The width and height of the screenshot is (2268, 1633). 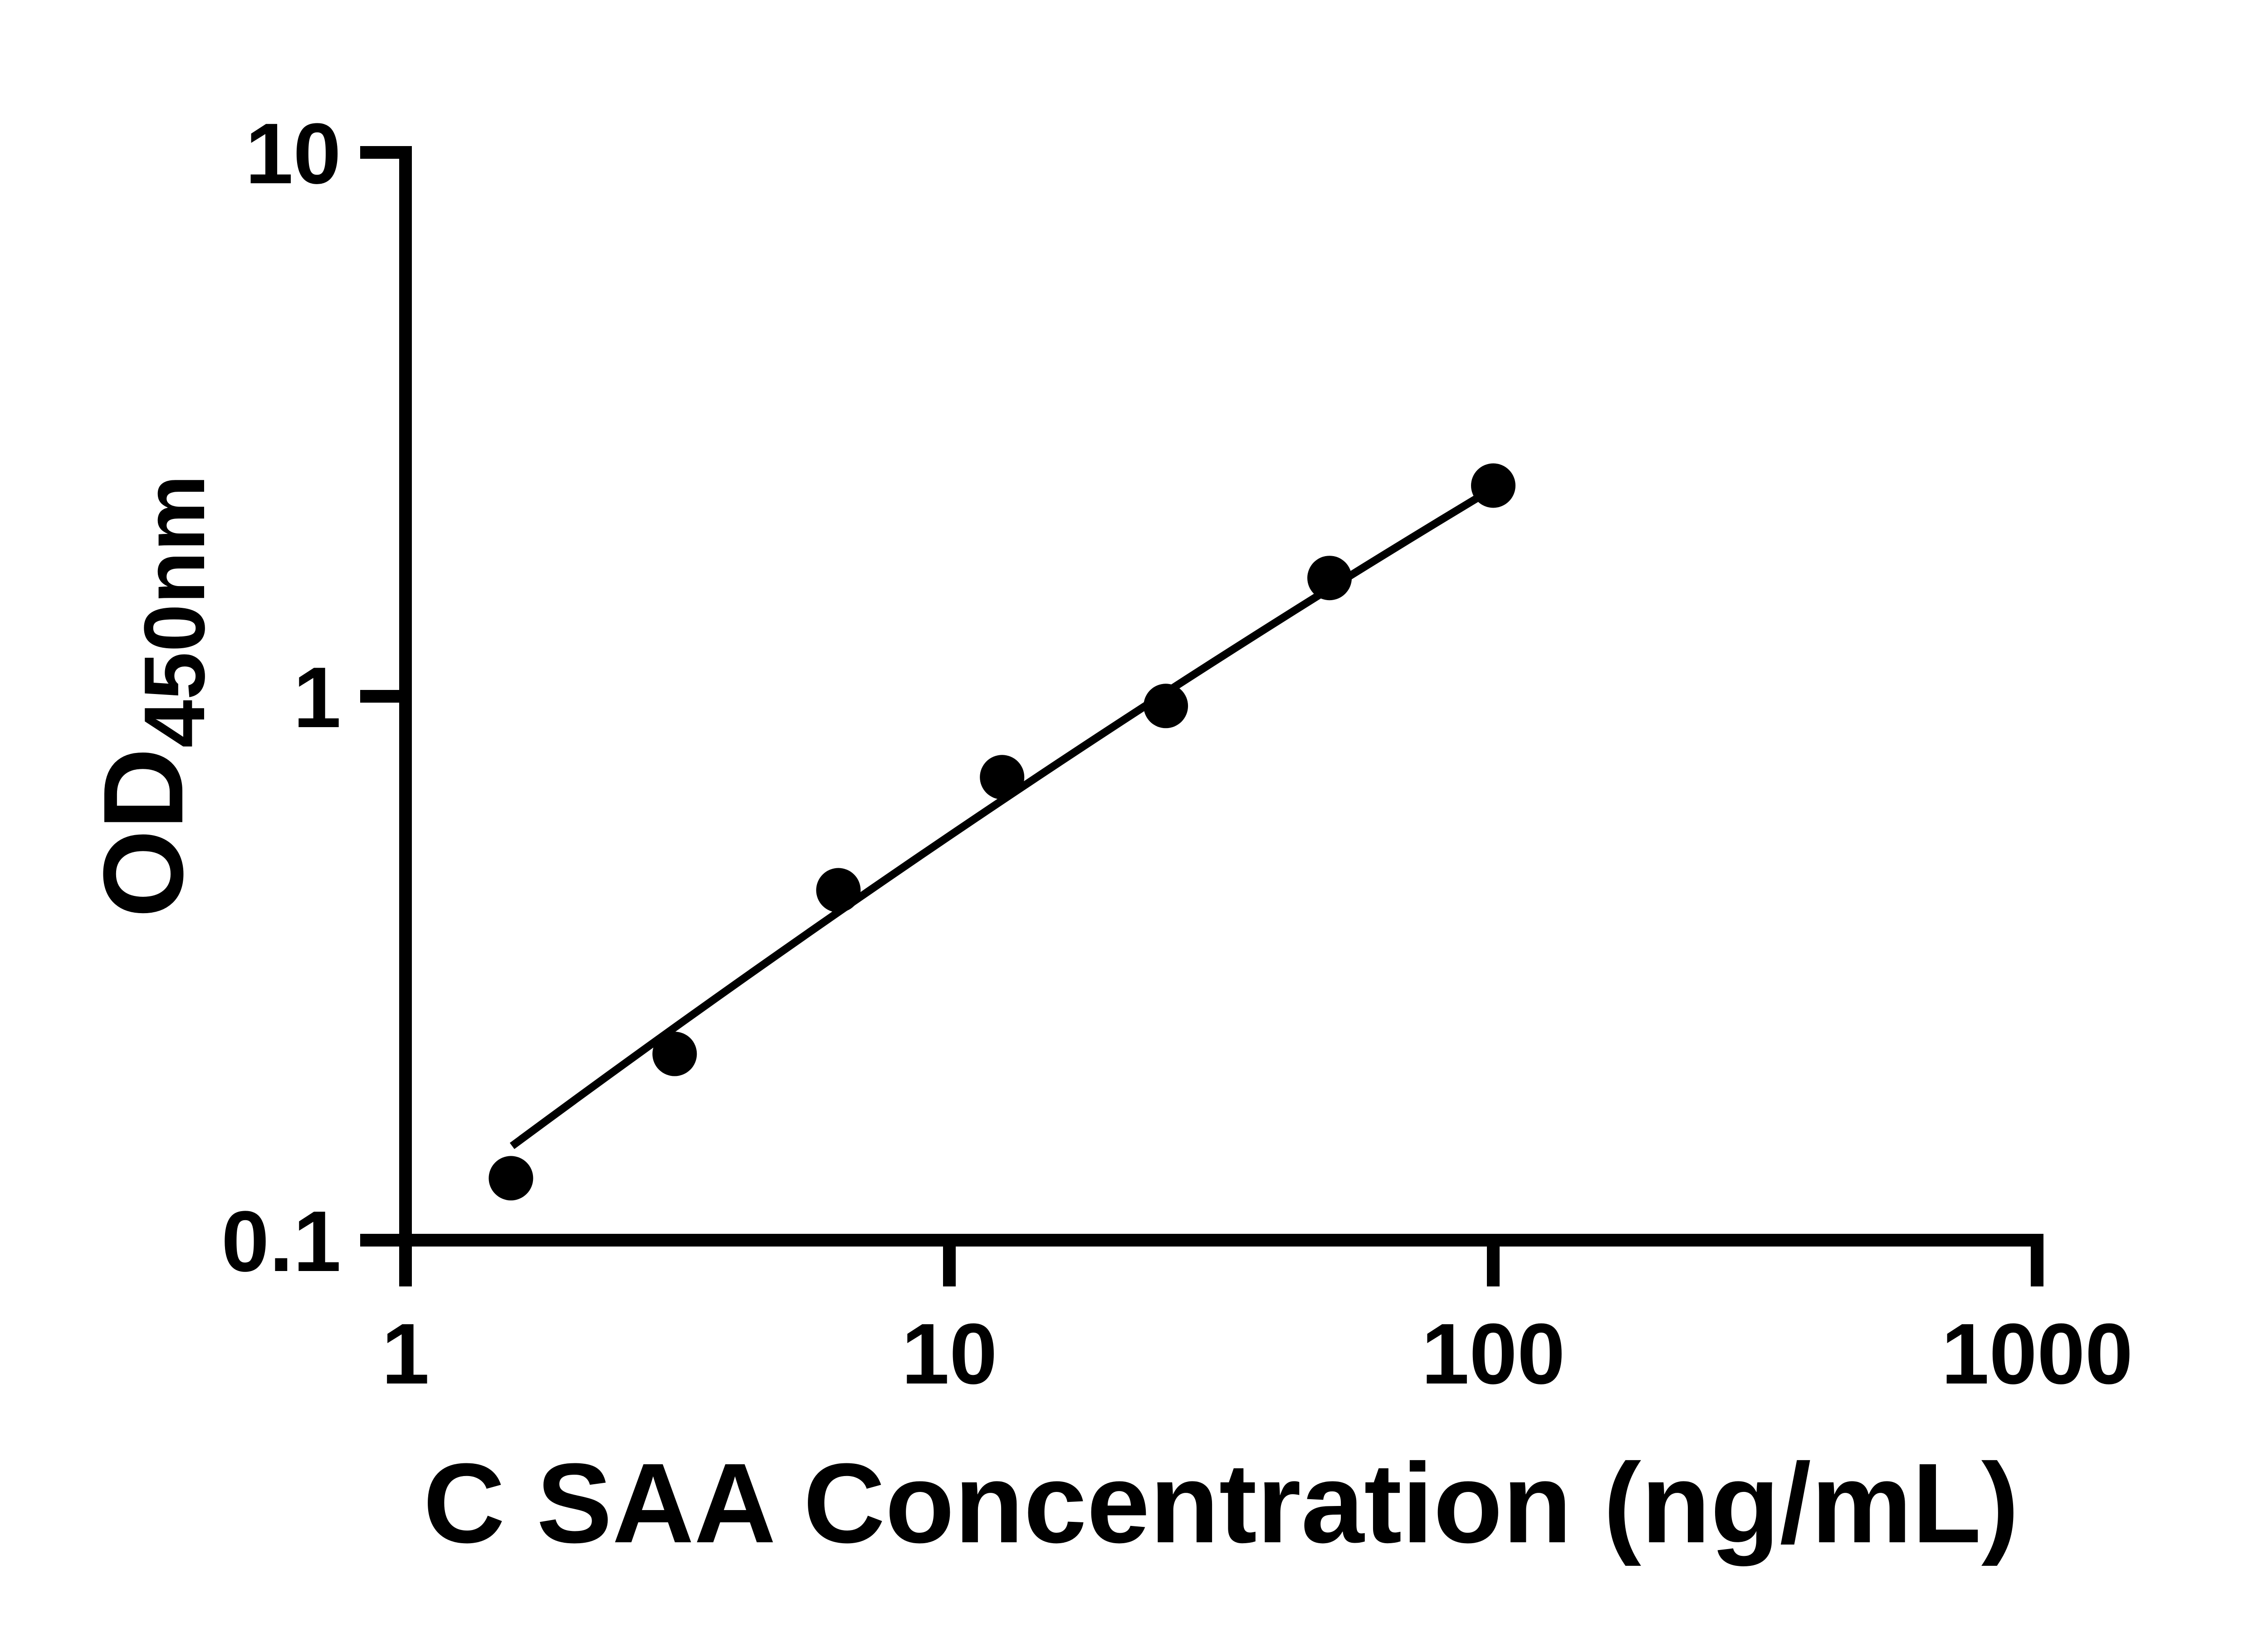 What do you see at coordinates (1221, 1503) in the screenshot?
I see `x-axis-title: C SAA Concentration (ng/mL)` at bounding box center [1221, 1503].